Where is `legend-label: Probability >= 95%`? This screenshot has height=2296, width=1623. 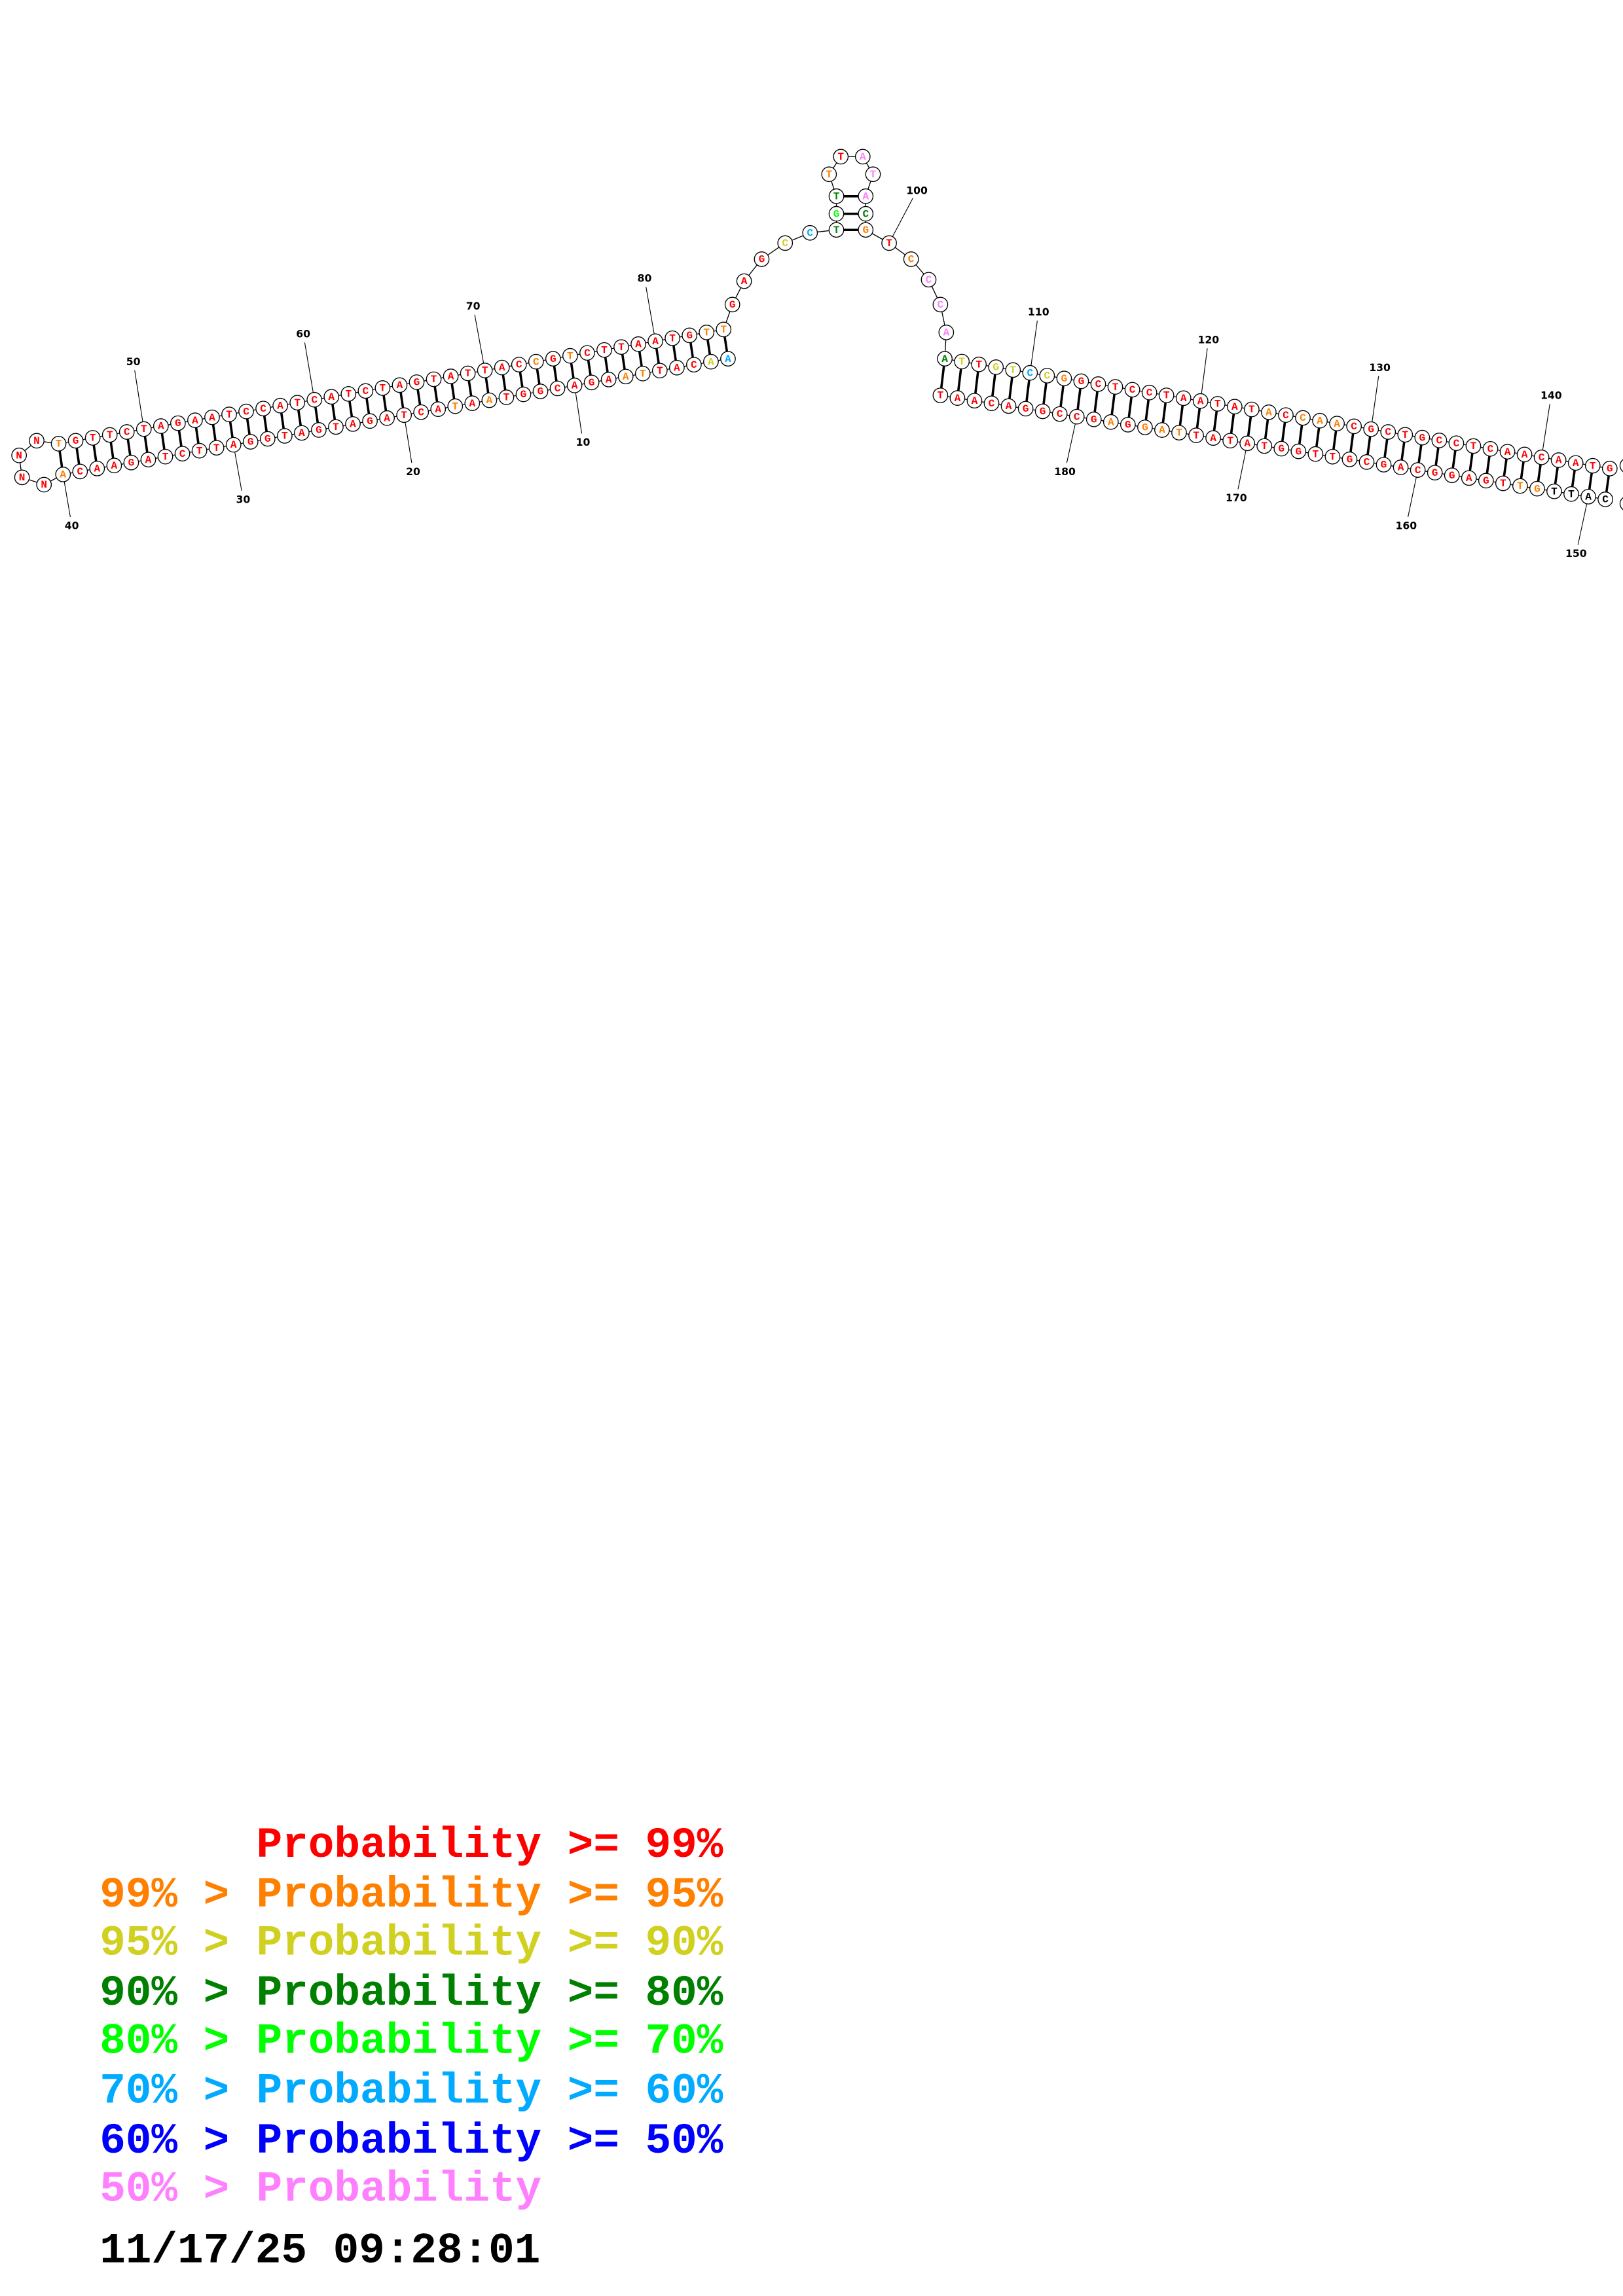 legend-label: Probability >= 95% is located at coordinates (490, 1895).